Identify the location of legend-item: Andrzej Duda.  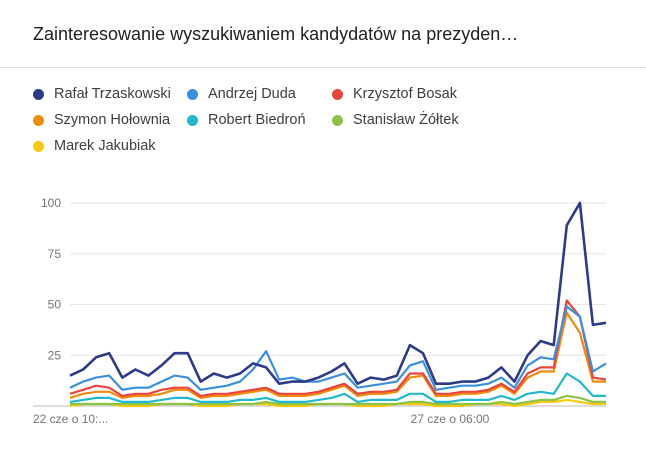
(241, 94).